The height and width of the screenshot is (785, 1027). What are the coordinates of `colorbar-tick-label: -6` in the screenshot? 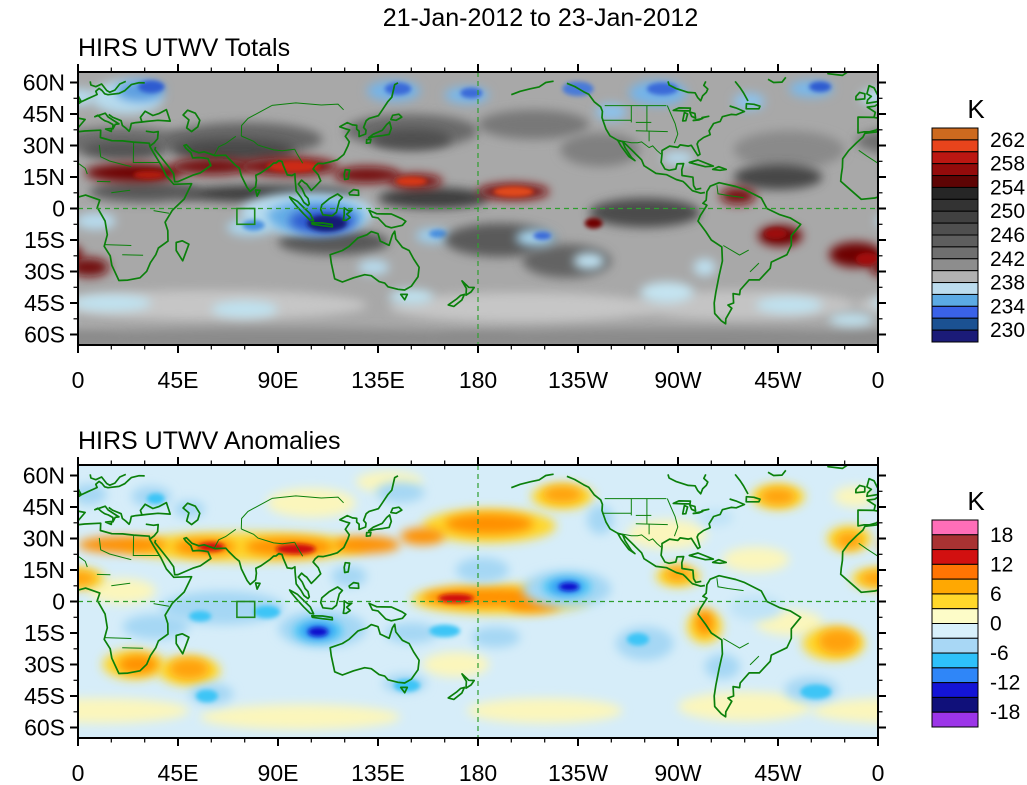 It's located at (999, 653).